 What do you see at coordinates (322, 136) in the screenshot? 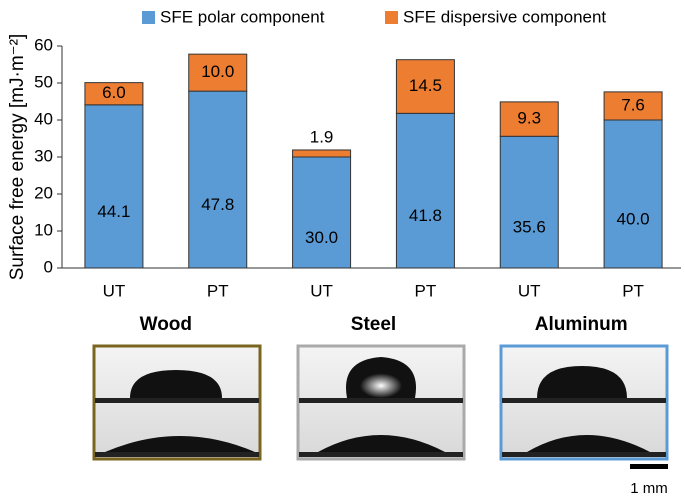
I see `value-label: 1.9` at bounding box center [322, 136].